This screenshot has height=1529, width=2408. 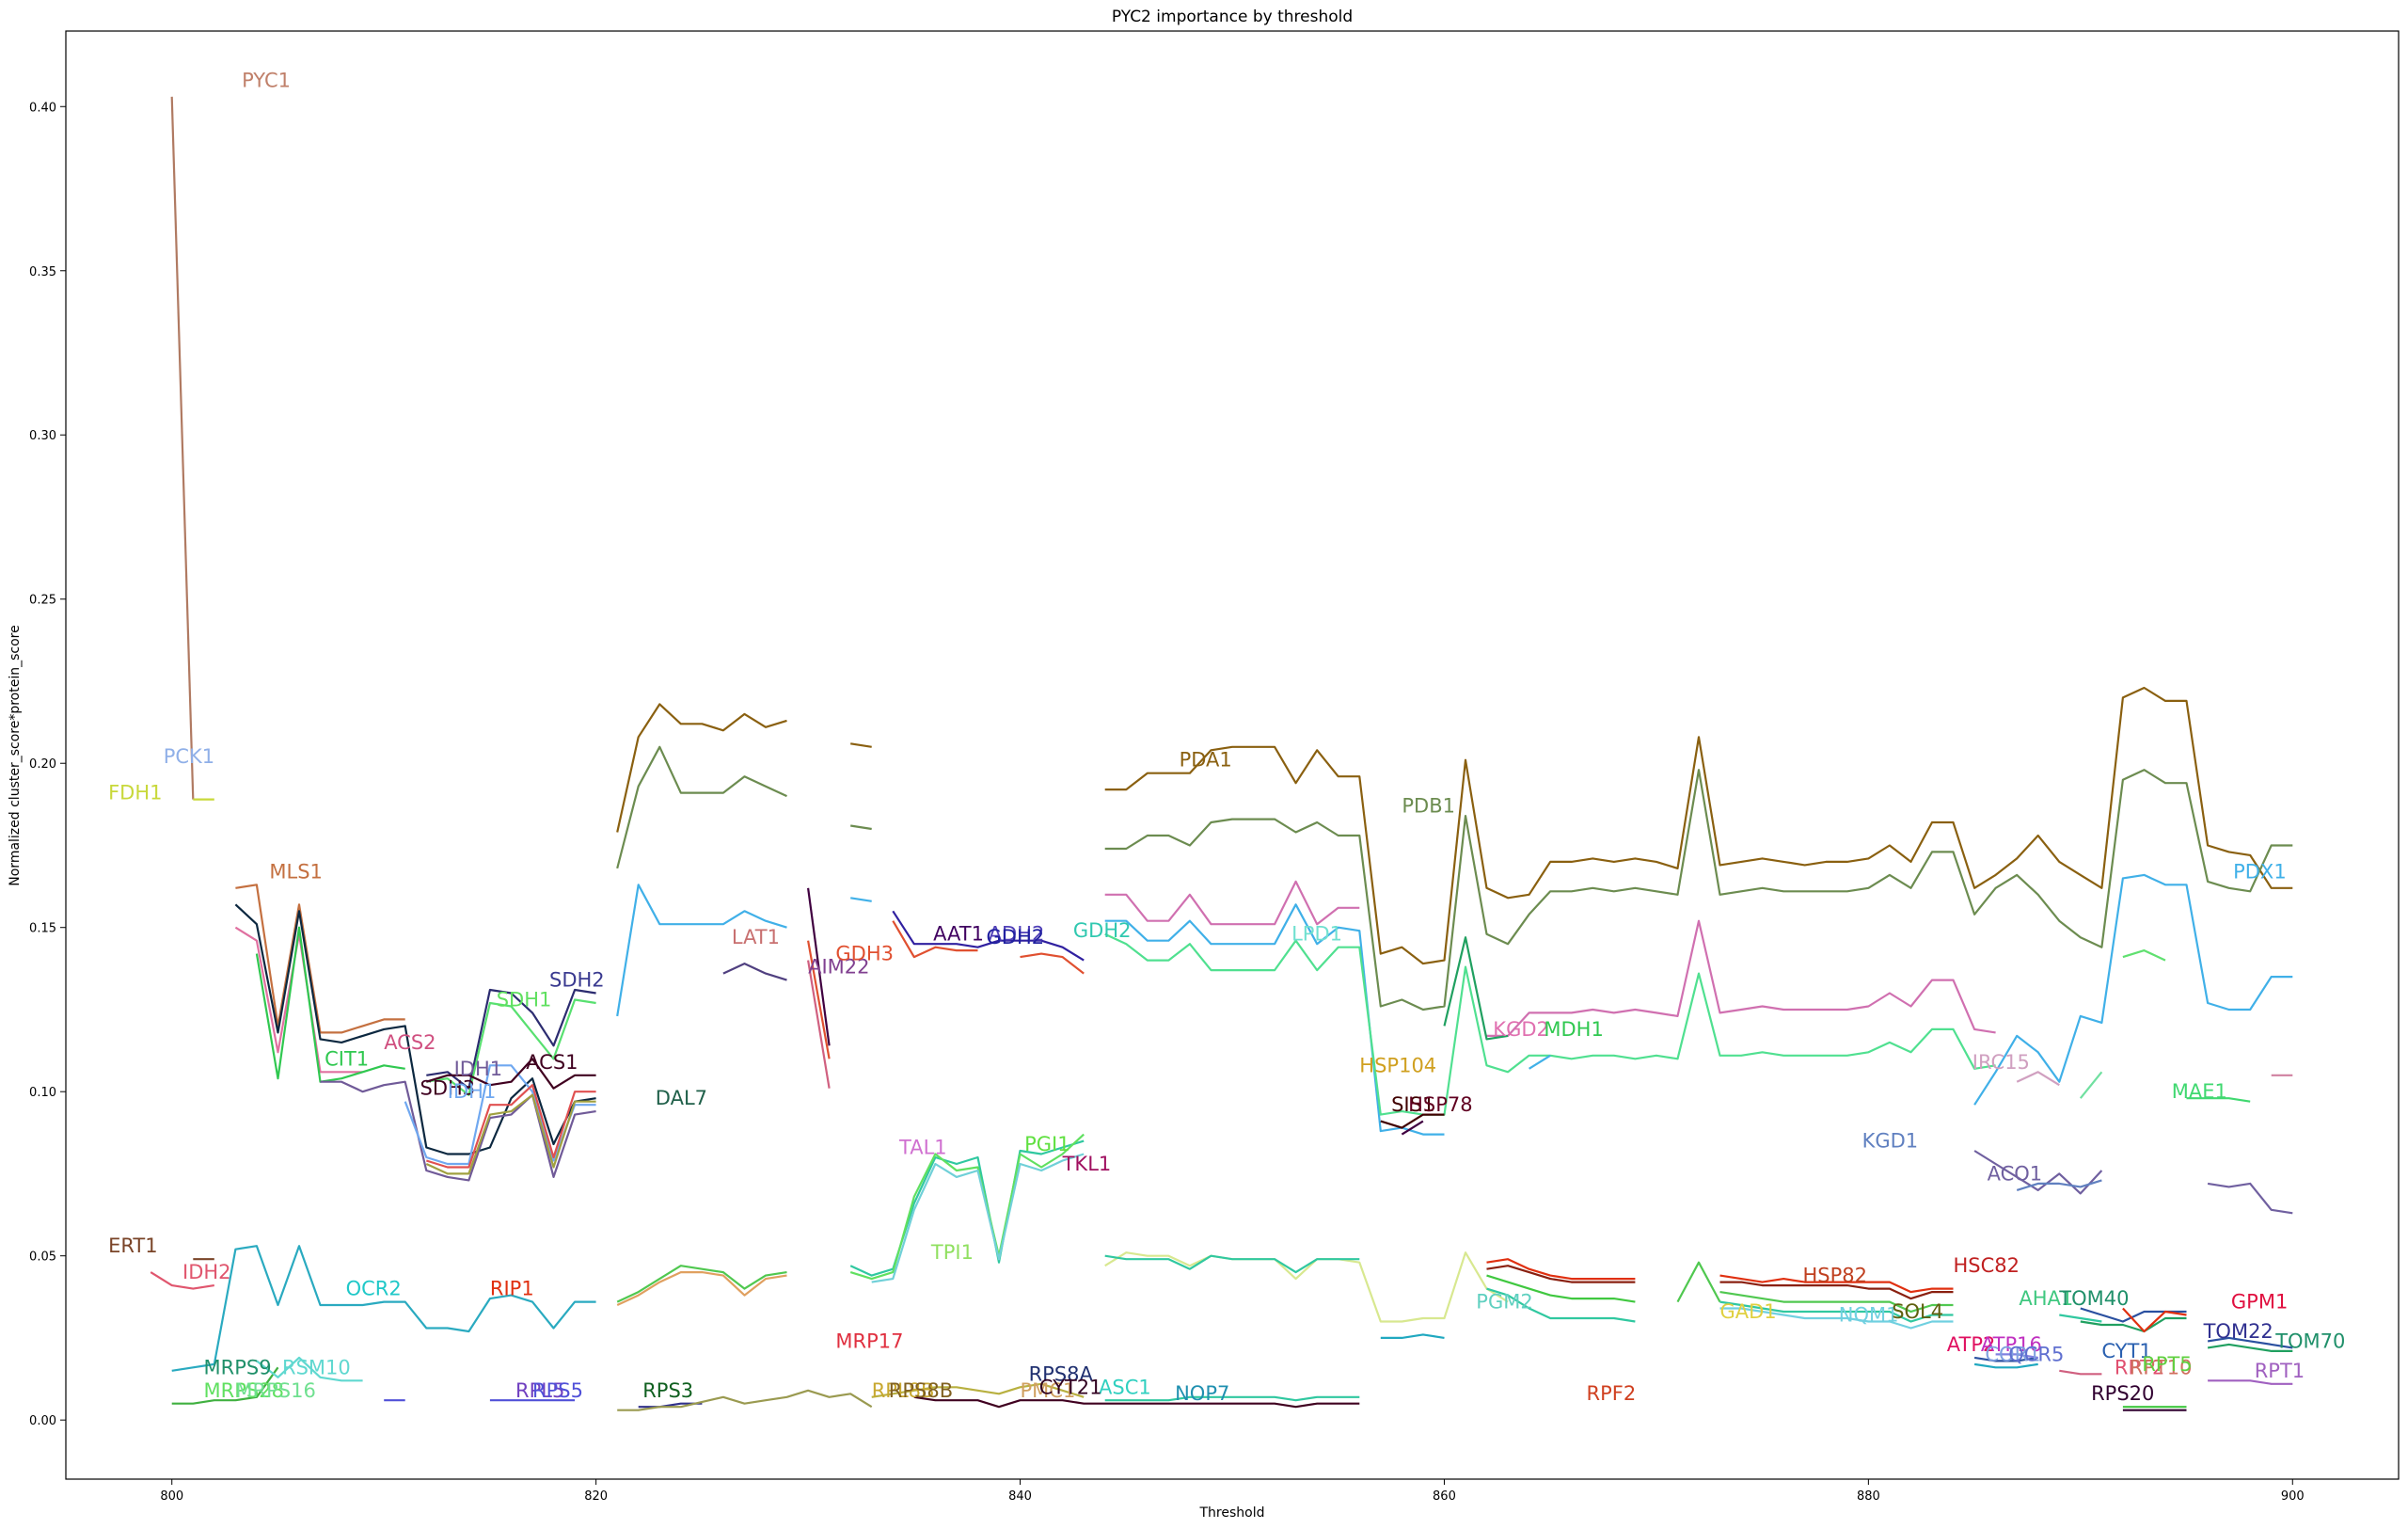 What do you see at coordinates (1891, 1141) in the screenshot?
I see `series-label-54: KGD1` at bounding box center [1891, 1141].